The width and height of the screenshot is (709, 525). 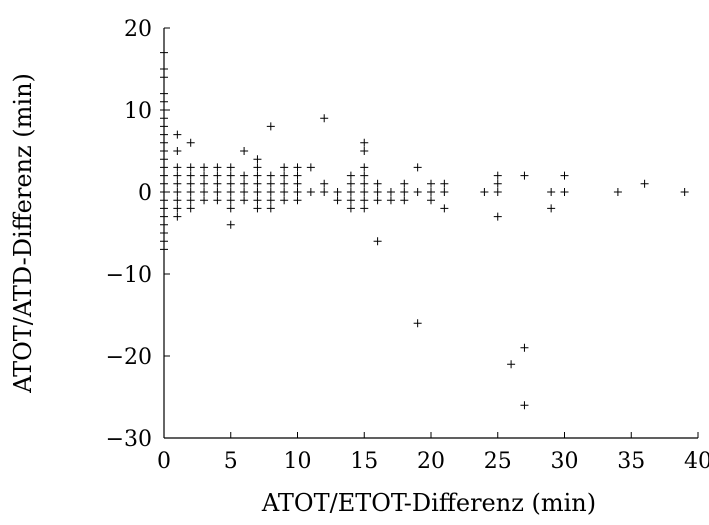 I want to click on y-tick-label: −20, so click(x=129, y=357).